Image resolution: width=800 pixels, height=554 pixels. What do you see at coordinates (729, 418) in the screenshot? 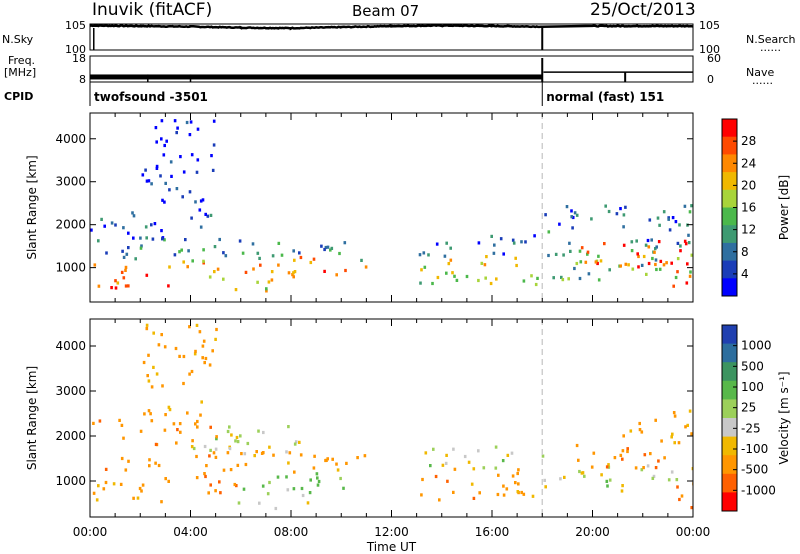
I see `velocity-colorbar` at bounding box center [729, 418].